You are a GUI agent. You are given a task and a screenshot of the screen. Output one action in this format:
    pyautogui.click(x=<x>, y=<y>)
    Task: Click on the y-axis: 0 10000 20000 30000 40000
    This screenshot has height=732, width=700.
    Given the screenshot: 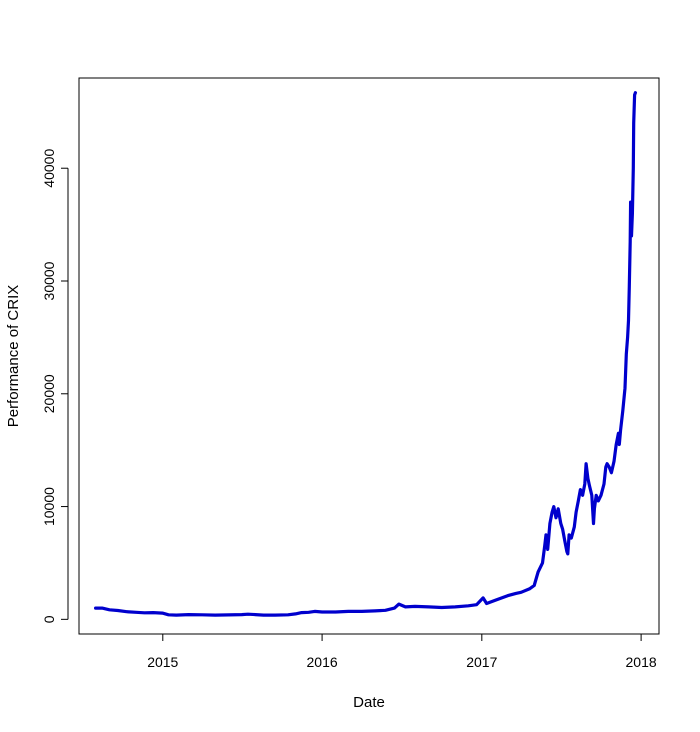 What is the action you would take?
    pyautogui.click(x=55, y=386)
    